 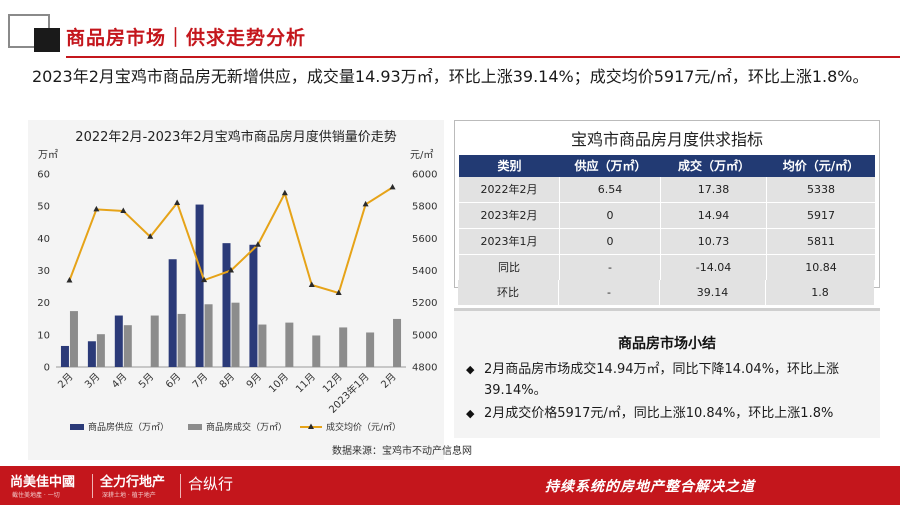 I want to click on table-row: 2023年1月 0 10.73 5811, so click(x=667, y=242).